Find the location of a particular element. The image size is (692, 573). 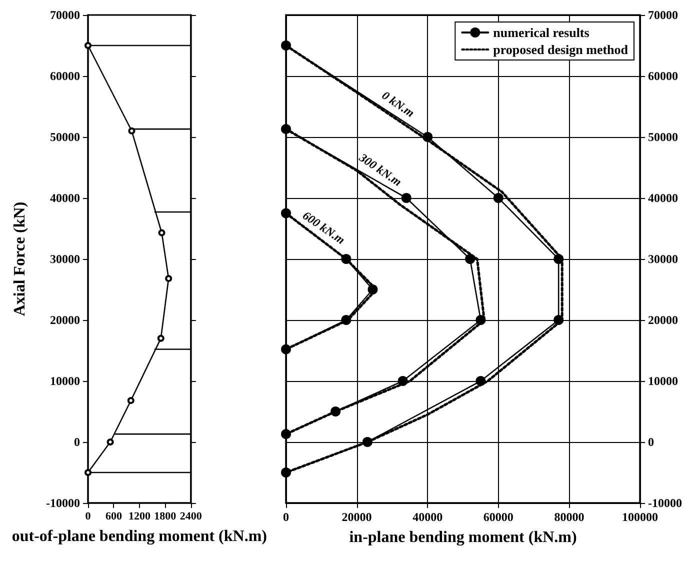

x-tick-label: 40000 is located at coordinates (427, 517).